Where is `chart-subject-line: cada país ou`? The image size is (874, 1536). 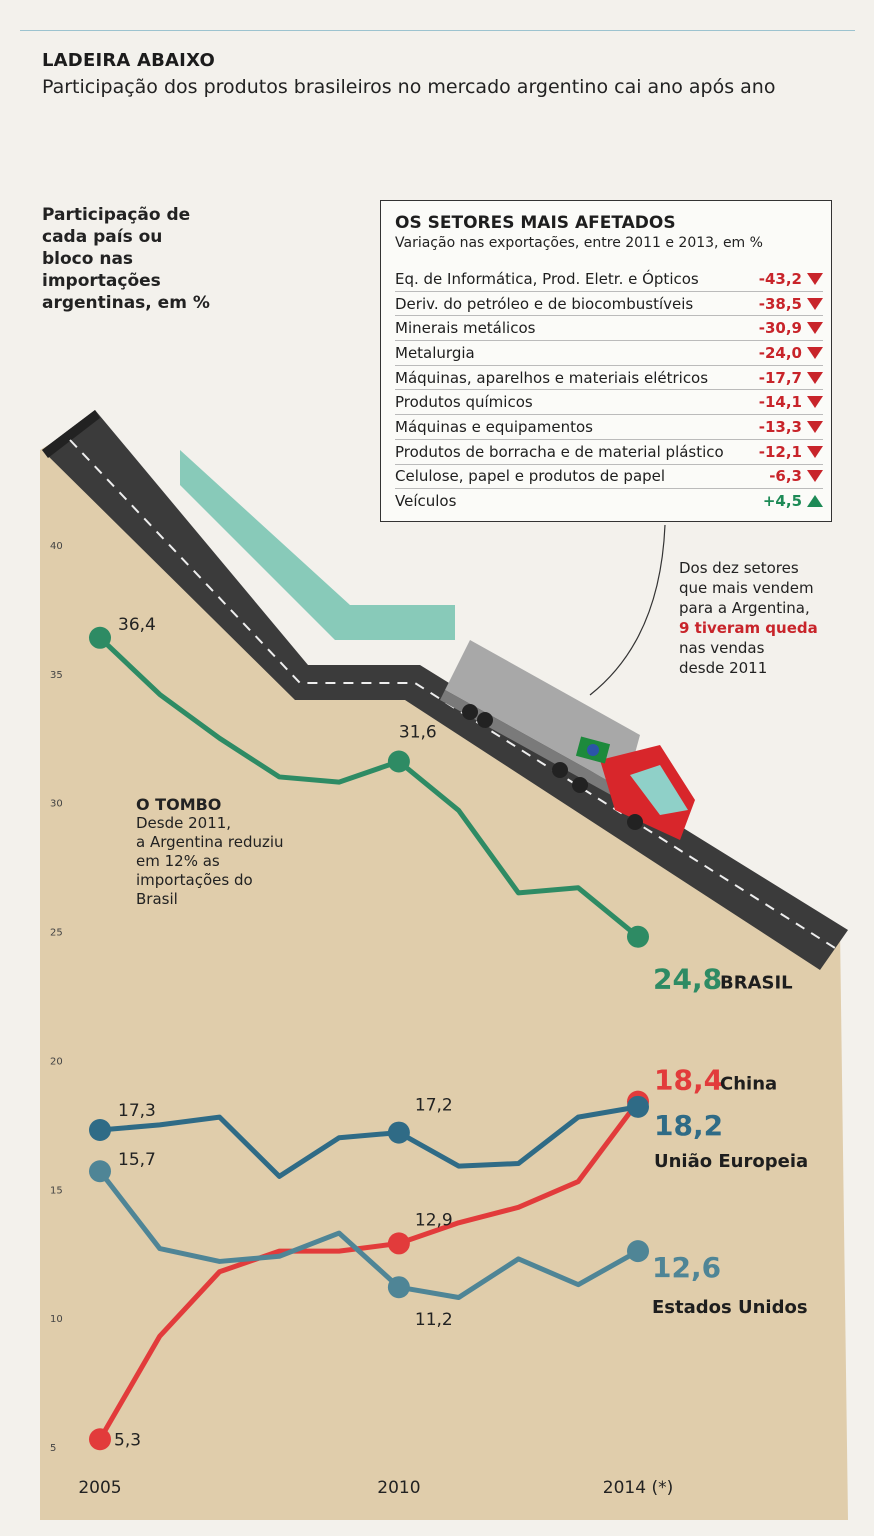
chart-subject-line: cada país ou is located at coordinates (102, 237).